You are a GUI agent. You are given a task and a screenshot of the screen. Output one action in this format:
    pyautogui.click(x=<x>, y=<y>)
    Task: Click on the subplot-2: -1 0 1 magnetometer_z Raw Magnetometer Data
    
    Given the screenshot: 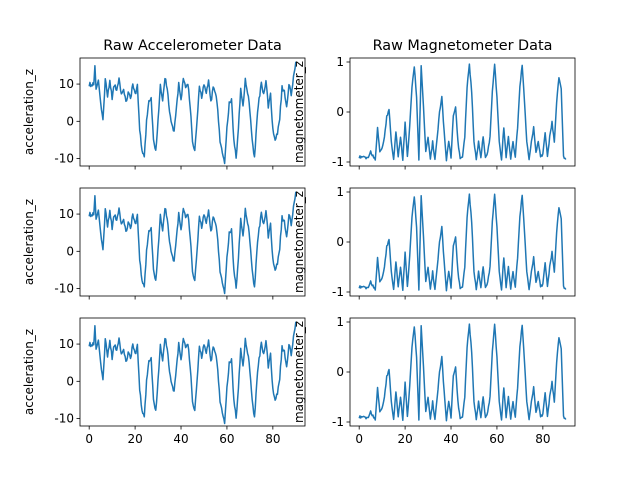 What is the action you would take?
    pyautogui.click(x=434, y=104)
    